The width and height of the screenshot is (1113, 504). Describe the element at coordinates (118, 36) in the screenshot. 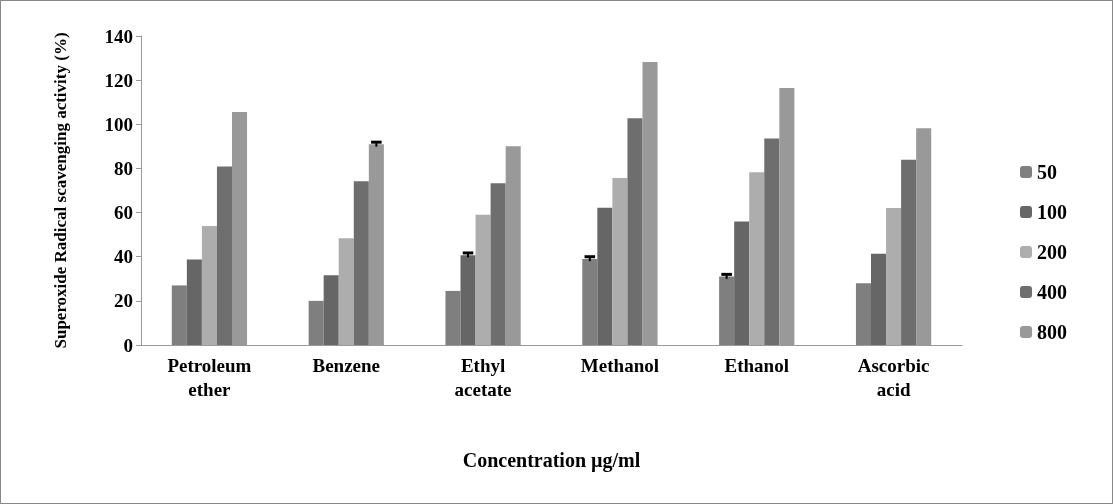

I see `y-tick-label: 140` at that location.